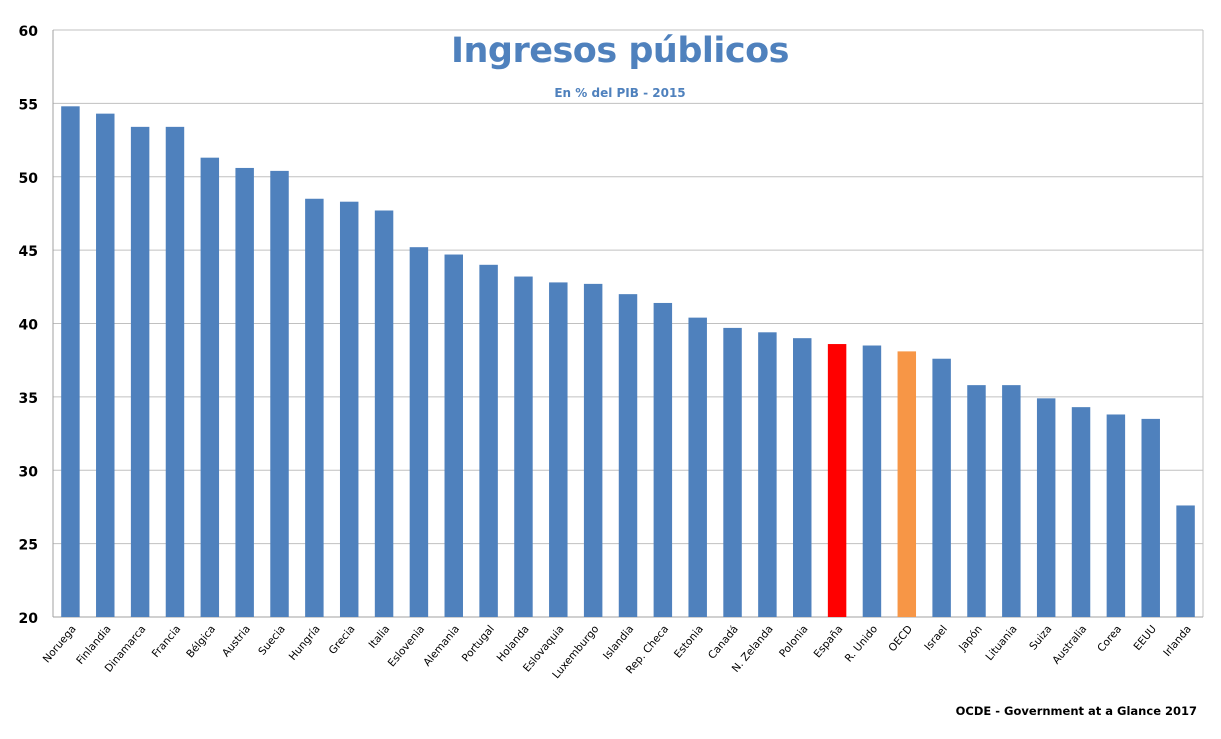 The height and width of the screenshot is (739, 1221). What do you see at coordinates (29, 32) in the screenshot?
I see `y-tick-label: 60` at bounding box center [29, 32].